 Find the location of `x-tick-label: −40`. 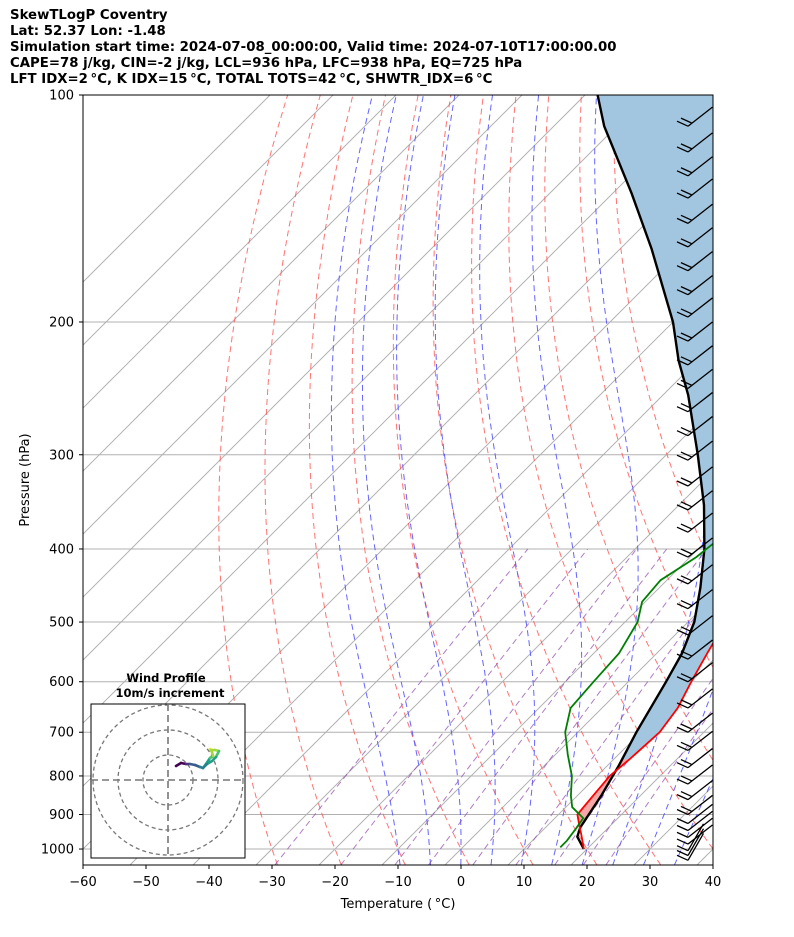

x-tick-label: −40 is located at coordinates (208, 882).